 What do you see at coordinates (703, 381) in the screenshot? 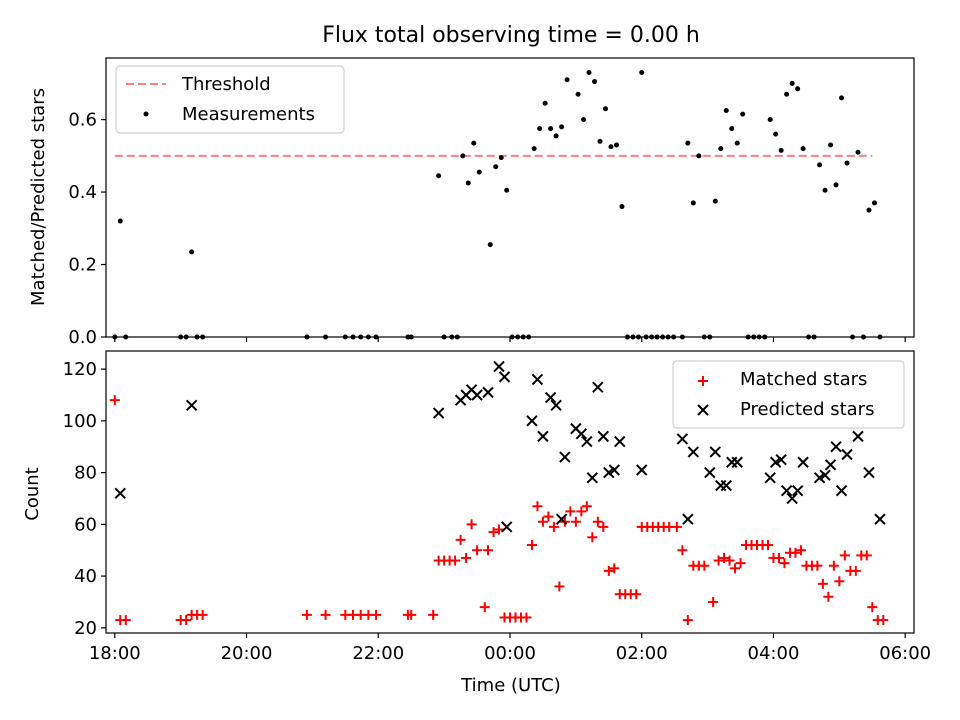
I see `legend-matched-marker` at bounding box center [703, 381].